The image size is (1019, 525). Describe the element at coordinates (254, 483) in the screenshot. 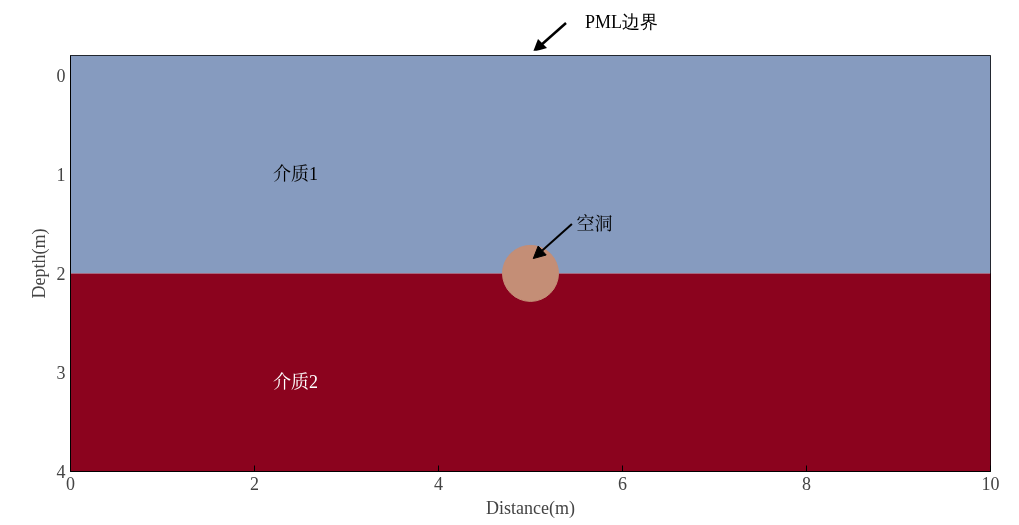

I see `x-tick-label: 2` at that location.